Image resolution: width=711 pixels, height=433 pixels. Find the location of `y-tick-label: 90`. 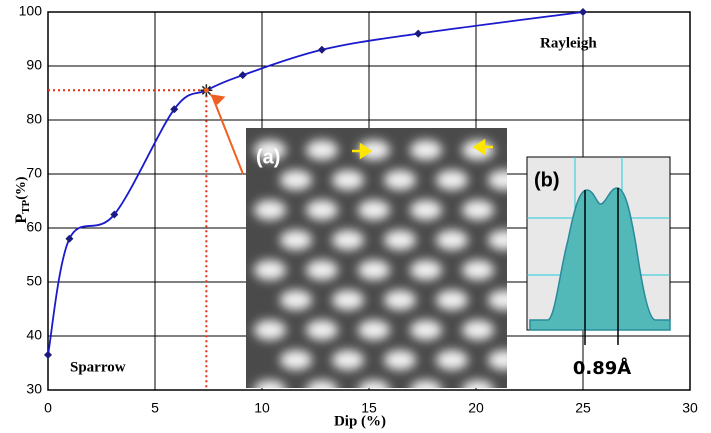

y-tick-label: 90 is located at coordinates (34, 65).